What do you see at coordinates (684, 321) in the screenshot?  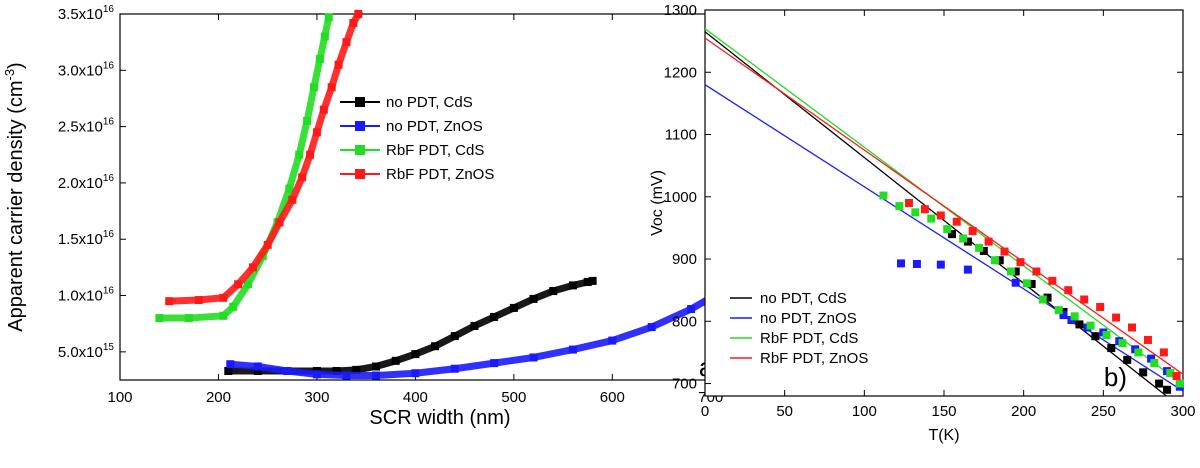 I see `panel-b-y-tick-label: 800` at bounding box center [684, 321].